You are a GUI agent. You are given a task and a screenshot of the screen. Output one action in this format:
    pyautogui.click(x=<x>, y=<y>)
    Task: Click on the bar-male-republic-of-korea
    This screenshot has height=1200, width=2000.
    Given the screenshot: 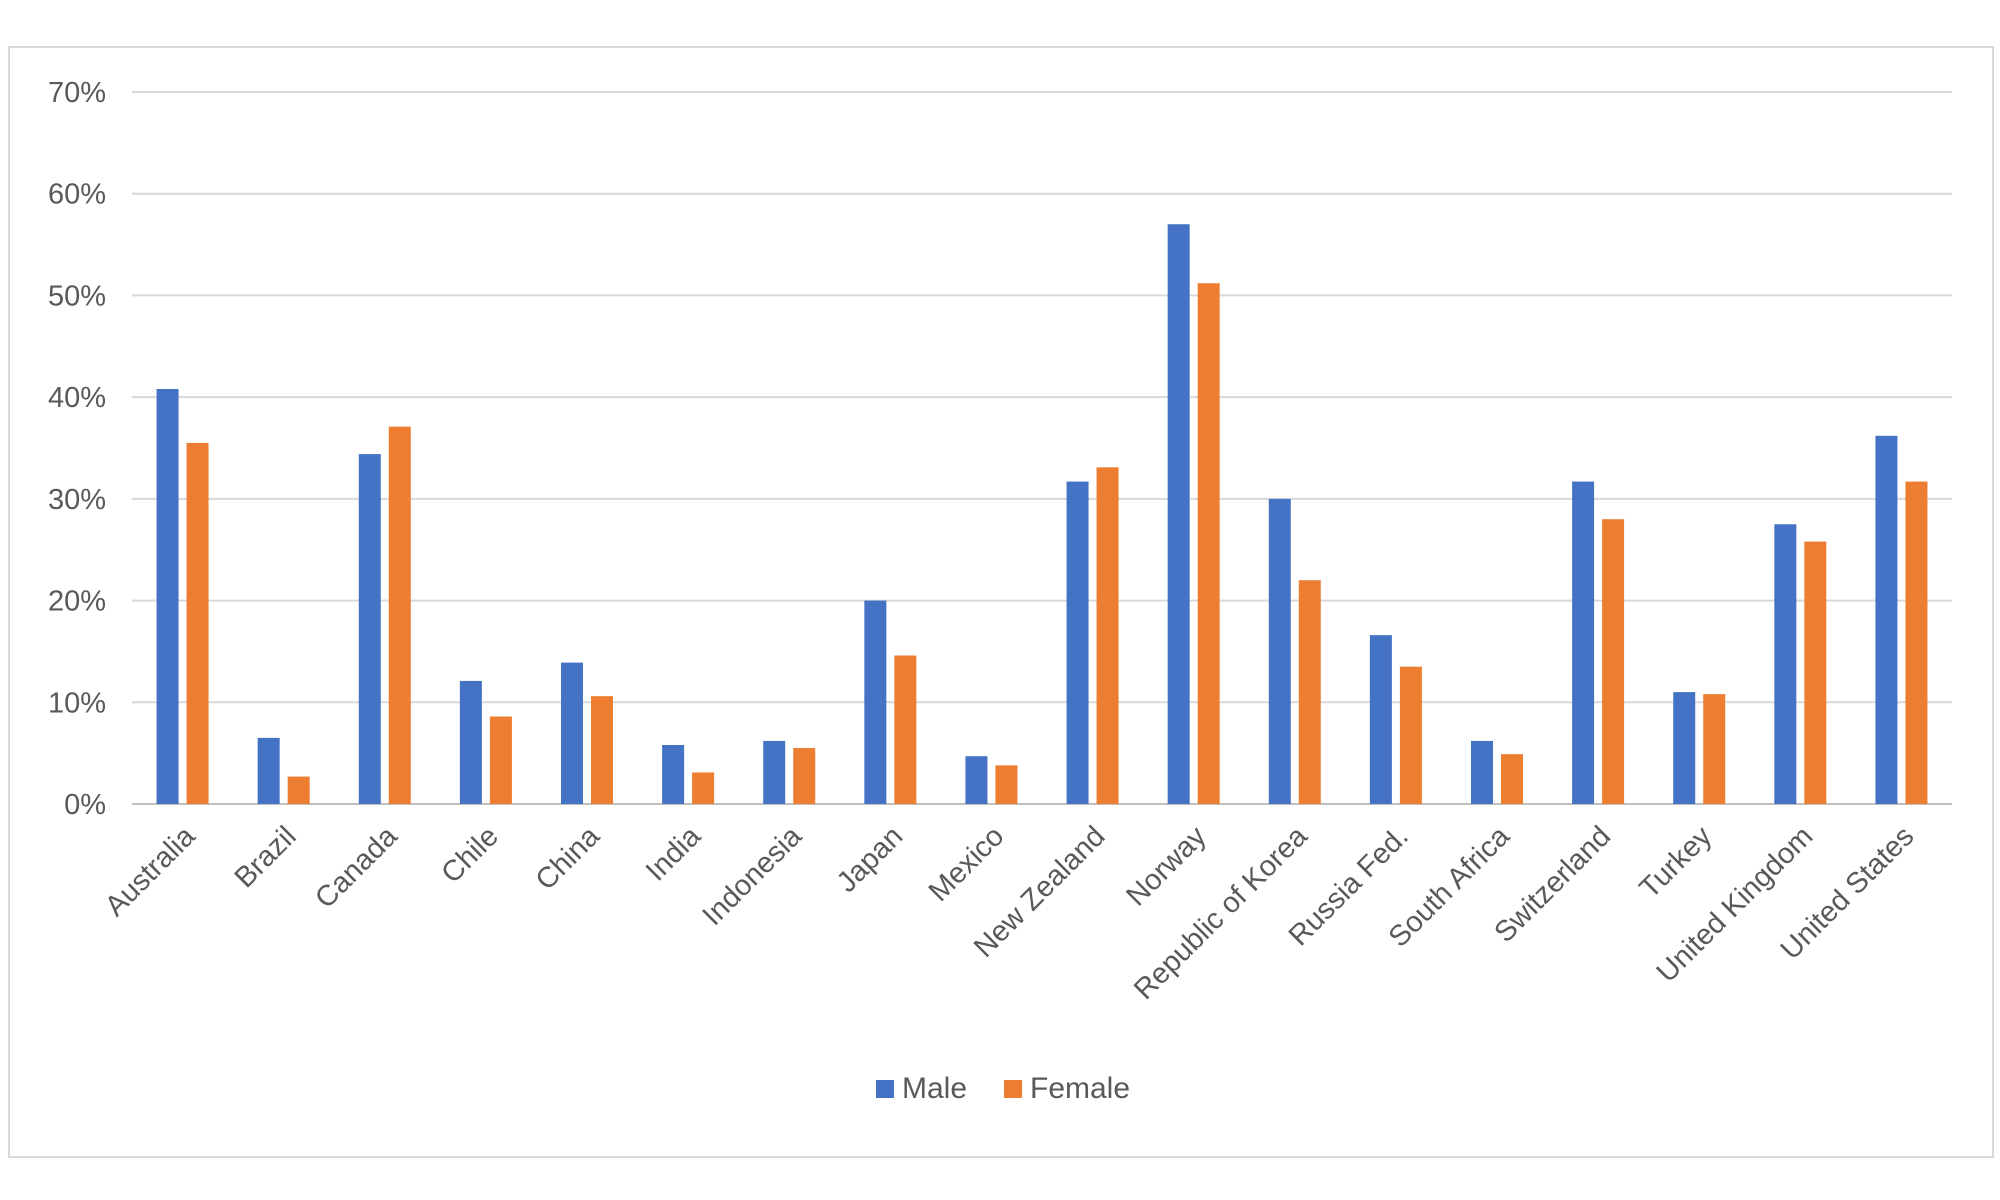 What is the action you would take?
    pyautogui.click(x=1279, y=651)
    